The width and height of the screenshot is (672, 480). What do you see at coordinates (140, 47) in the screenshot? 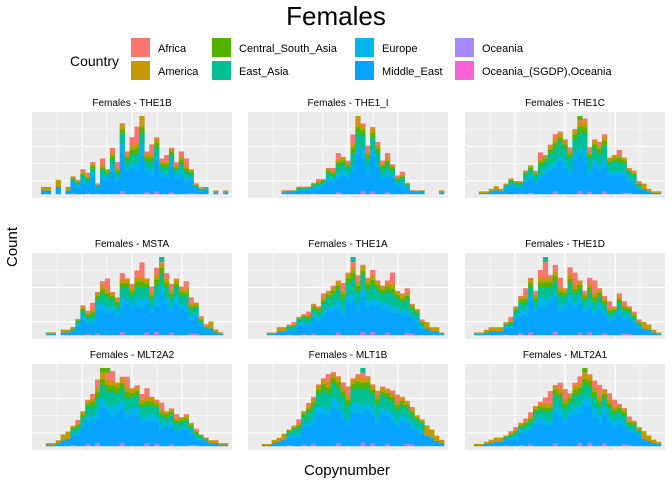
I see `legend-swatch` at bounding box center [140, 47].